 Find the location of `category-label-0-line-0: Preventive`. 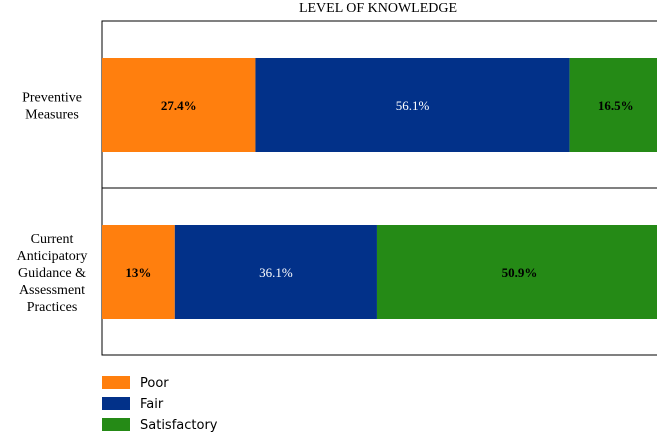

category-label-0-line-0: Preventive is located at coordinates (52, 98).